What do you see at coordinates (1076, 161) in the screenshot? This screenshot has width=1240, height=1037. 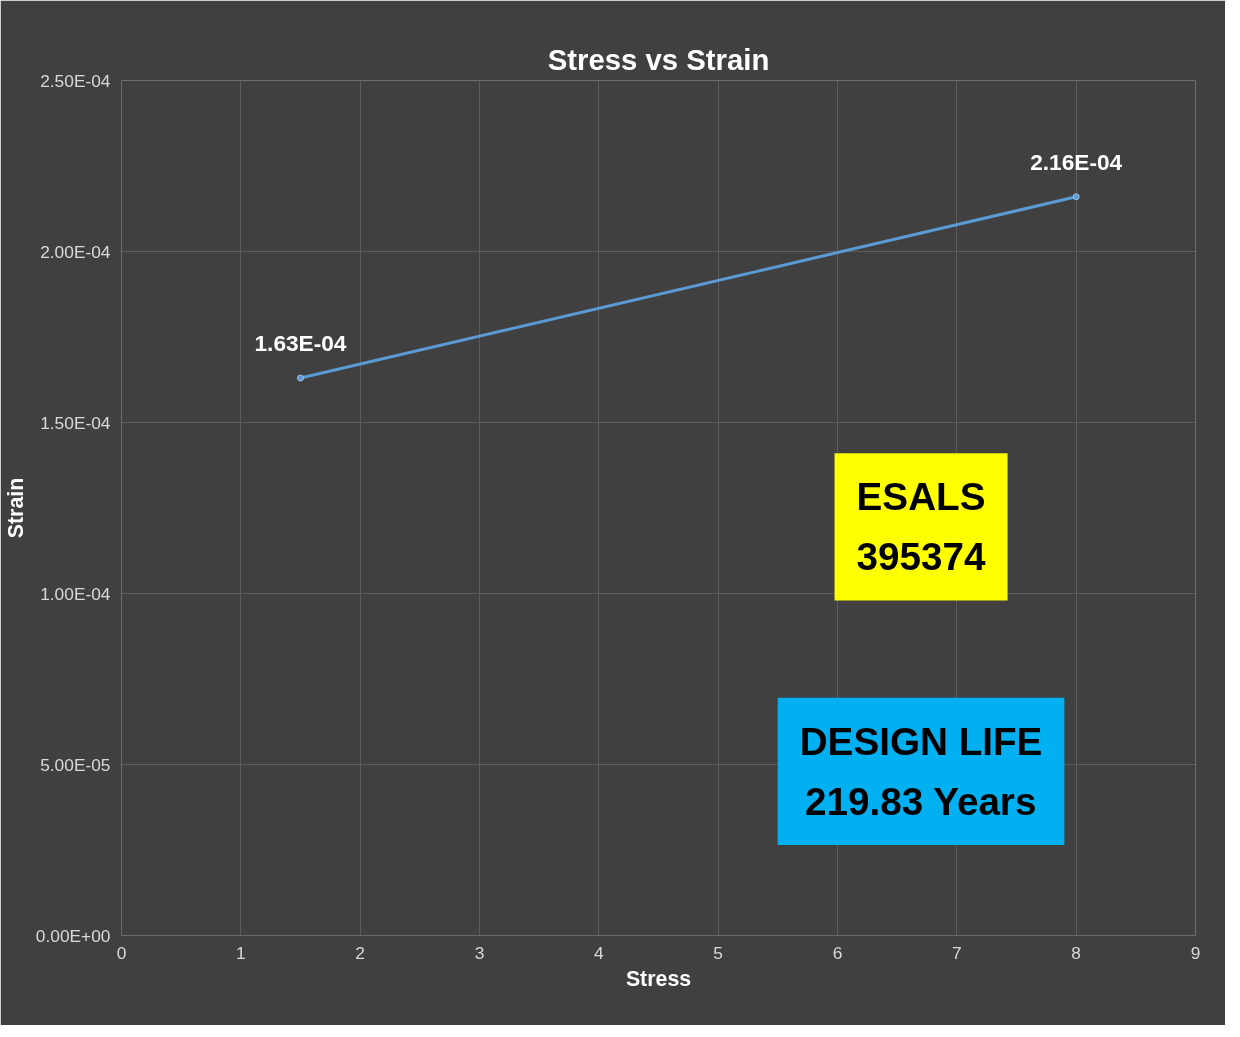 I see `data-label: 2.16E-04` at bounding box center [1076, 161].